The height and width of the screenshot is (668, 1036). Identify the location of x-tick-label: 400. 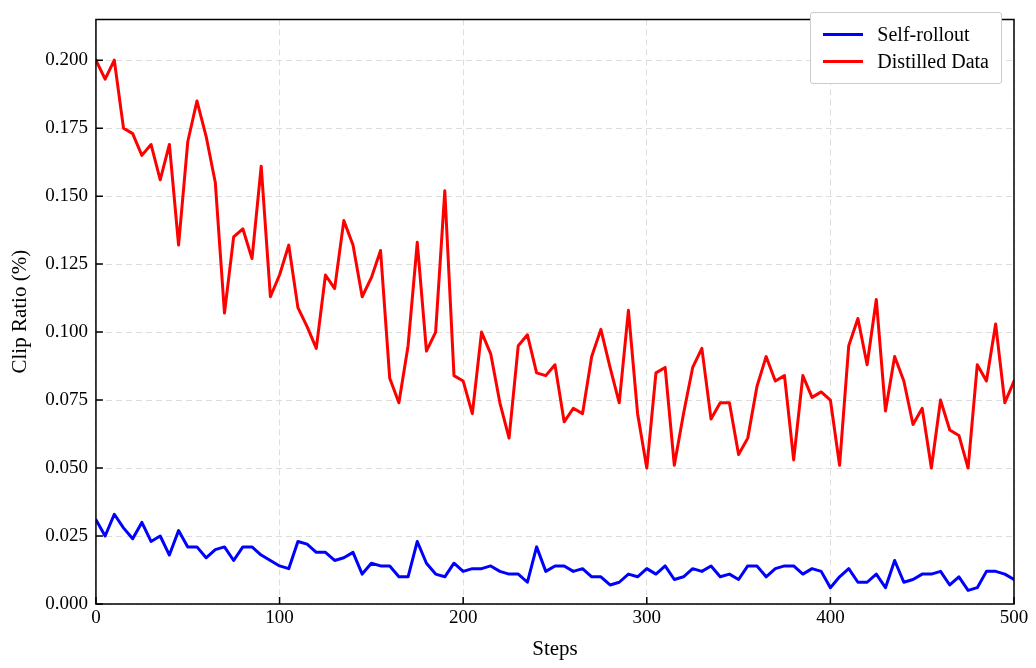
(830, 617).